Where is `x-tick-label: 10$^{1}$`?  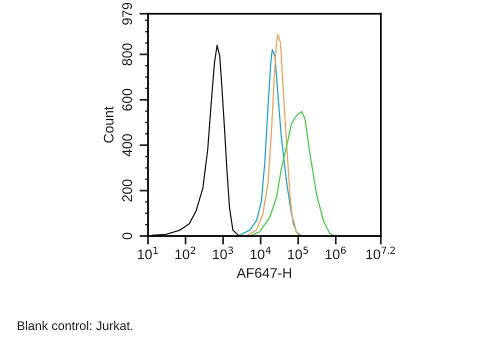 x-tick-label: 10$^{1}$ is located at coordinates (148, 253).